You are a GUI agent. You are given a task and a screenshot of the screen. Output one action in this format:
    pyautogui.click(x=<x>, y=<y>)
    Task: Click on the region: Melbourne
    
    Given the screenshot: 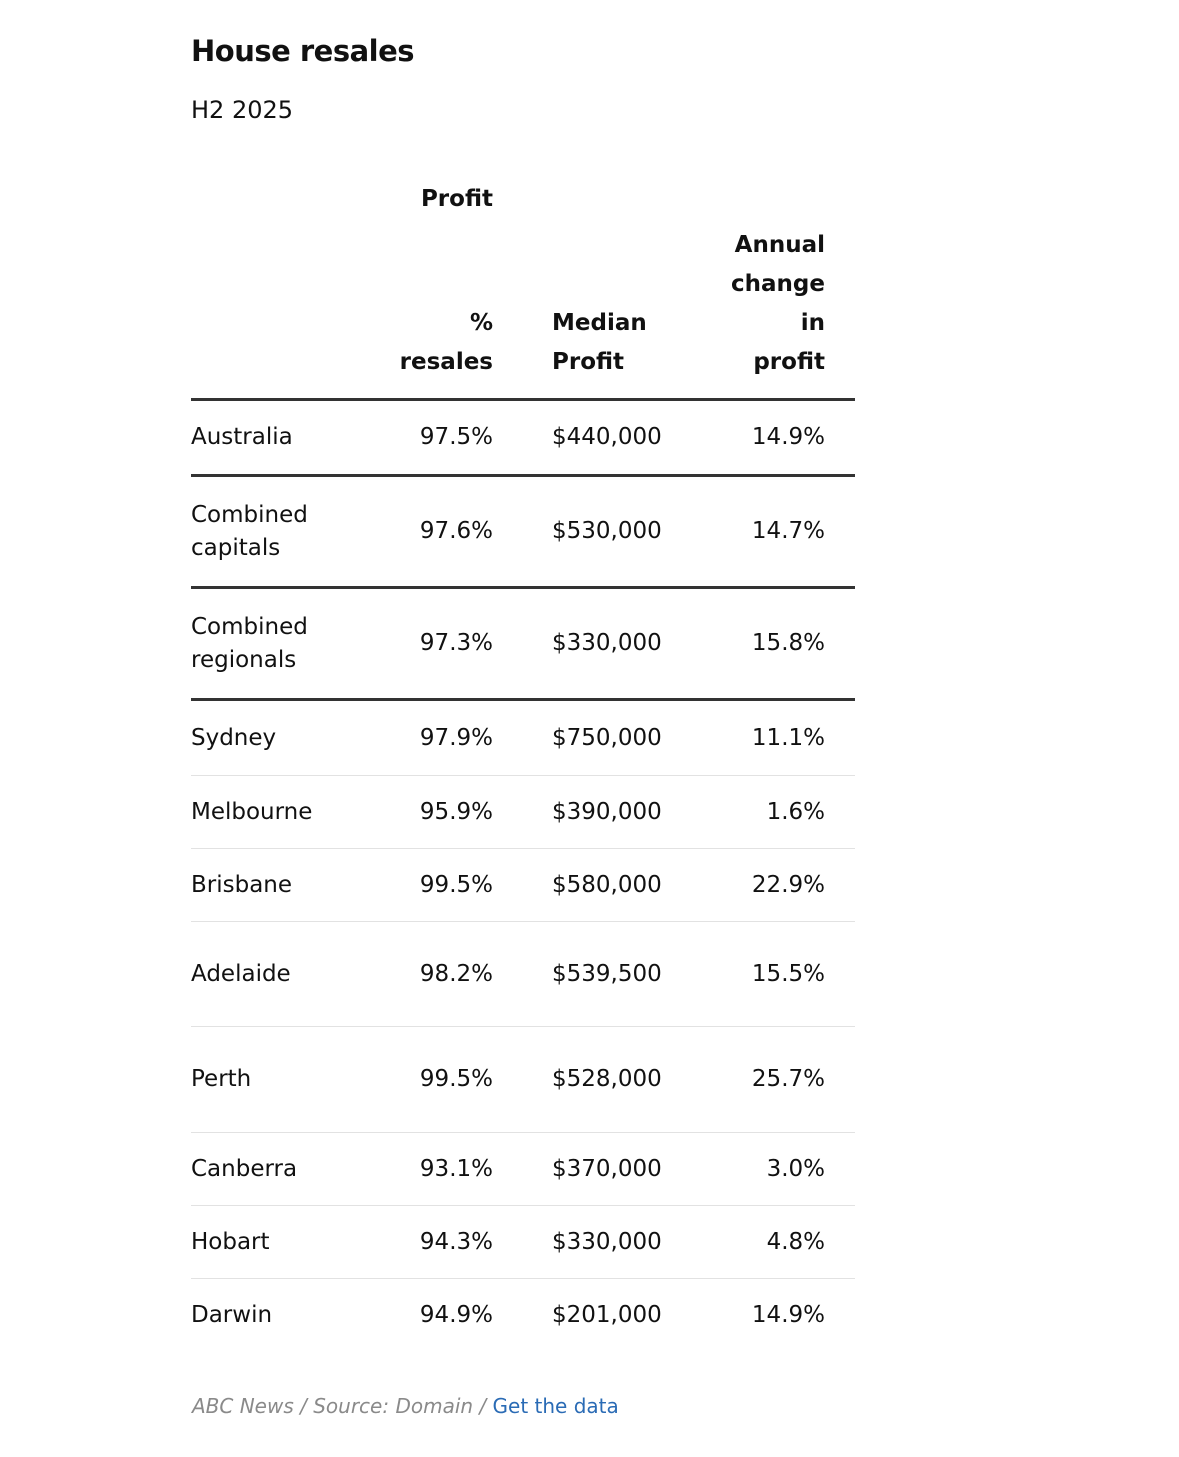 What is the action you would take?
    pyautogui.click(x=275, y=812)
    